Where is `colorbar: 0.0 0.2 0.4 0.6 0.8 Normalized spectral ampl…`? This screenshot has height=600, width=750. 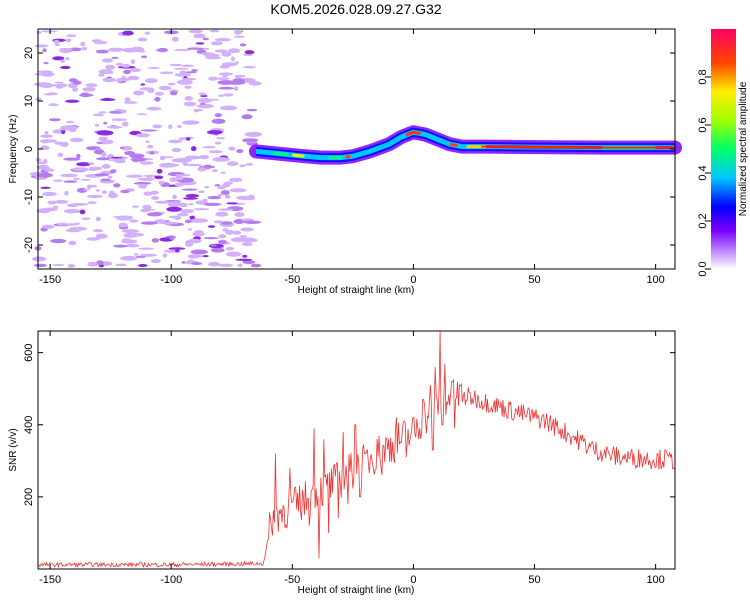 colorbar: 0.0 0.2 0.4 0.6 0.8 Normalized spectral ampl… is located at coordinates (723, 153).